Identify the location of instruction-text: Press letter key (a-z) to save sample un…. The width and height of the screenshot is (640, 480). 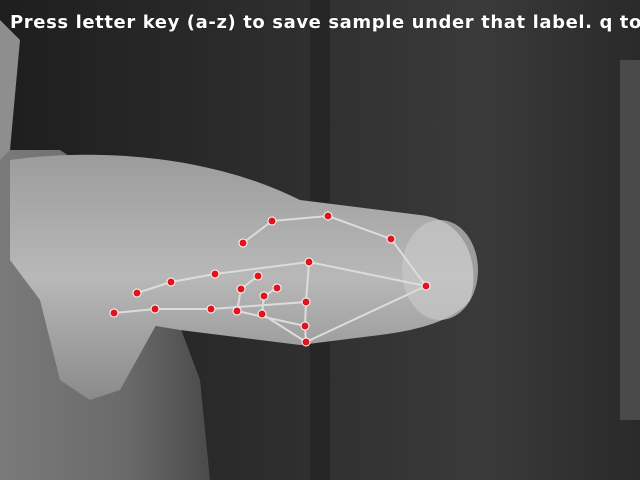
(325, 22).